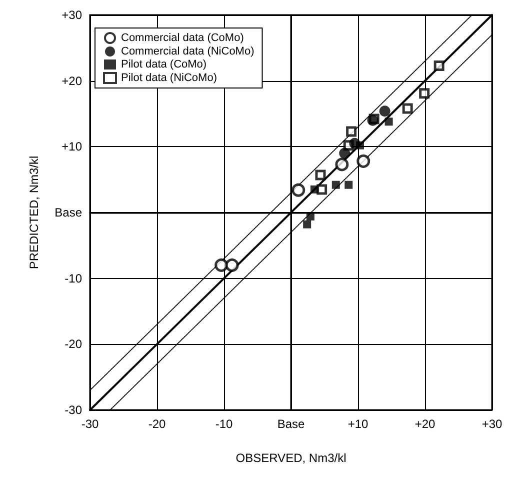  What do you see at coordinates (425, 424) in the screenshot?
I see `x-tick-label: +20` at bounding box center [425, 424].